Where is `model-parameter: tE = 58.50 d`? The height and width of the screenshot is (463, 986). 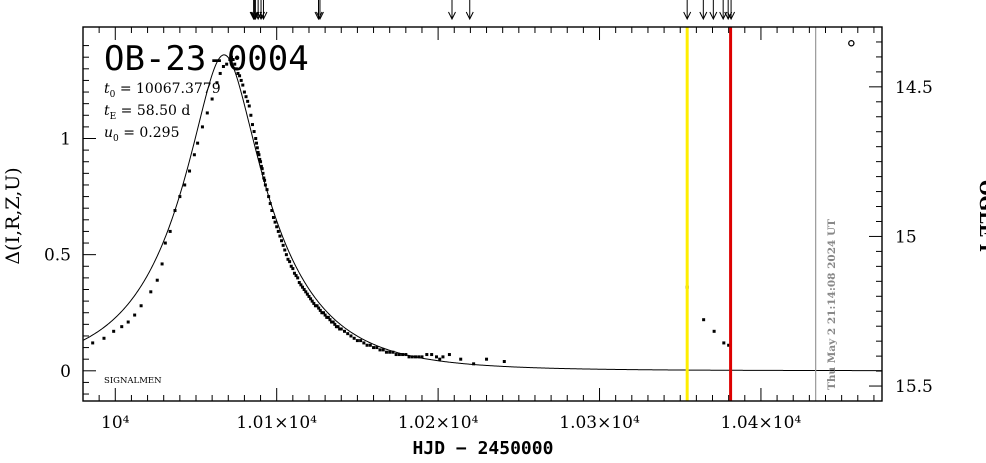
model-parameter: tE = 58.50 d is located at coordinates (147, 112).